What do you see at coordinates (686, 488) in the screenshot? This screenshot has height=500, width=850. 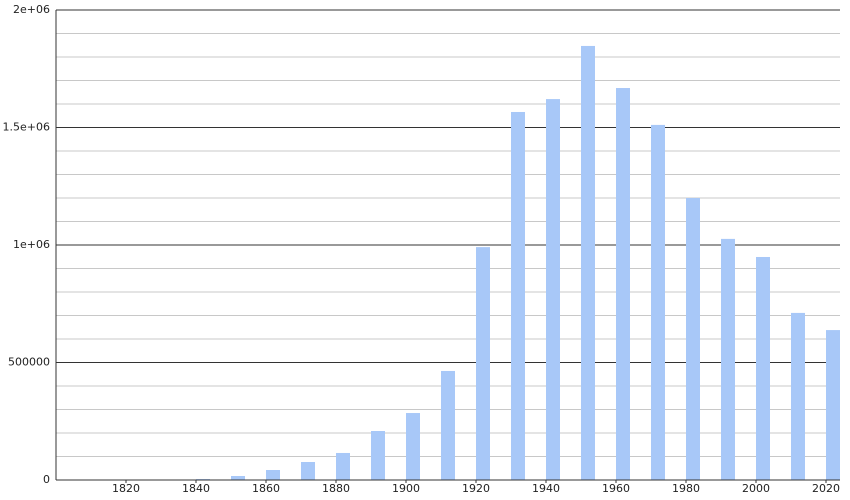 I see `x-tick-label: 1980` at bounding box center [686, 488].